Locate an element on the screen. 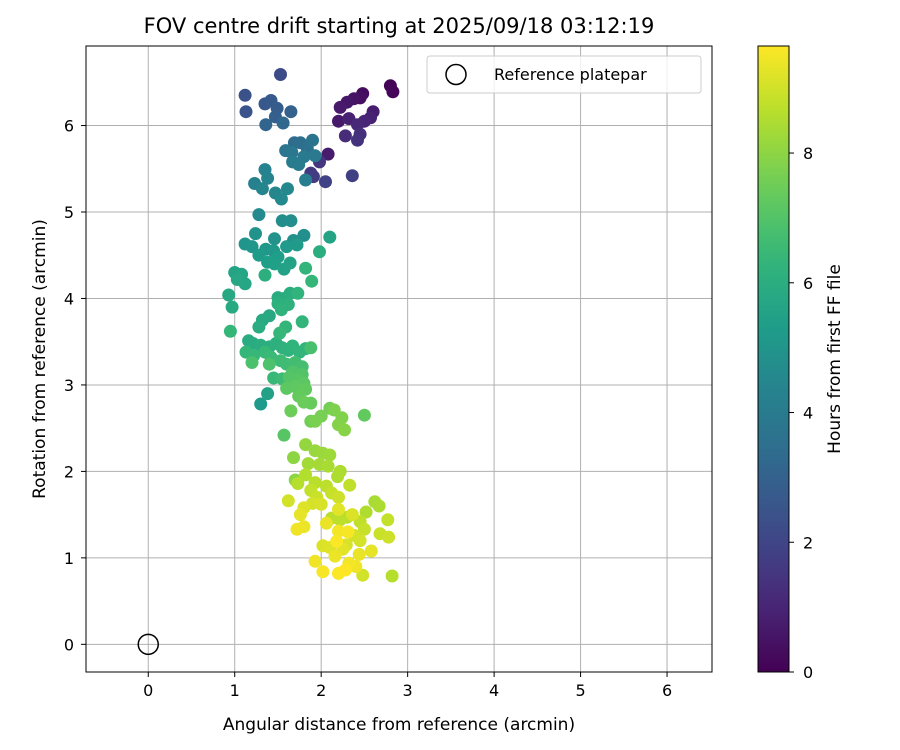 This screenshot has height=750, width=900. colorbar-tick-label: 4 is located at coordinates (808, 413).